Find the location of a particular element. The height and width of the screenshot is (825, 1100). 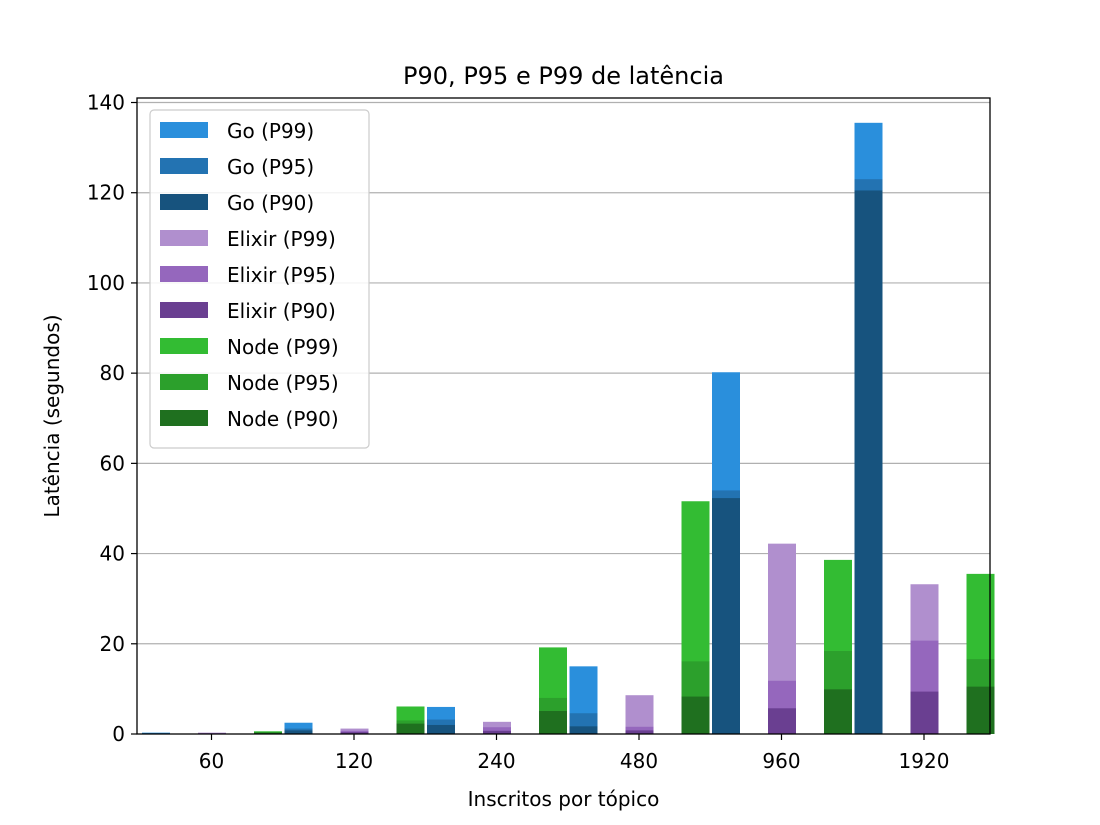

x-axis-label: Inscritos por tópico is located at coordinates (564, 799).